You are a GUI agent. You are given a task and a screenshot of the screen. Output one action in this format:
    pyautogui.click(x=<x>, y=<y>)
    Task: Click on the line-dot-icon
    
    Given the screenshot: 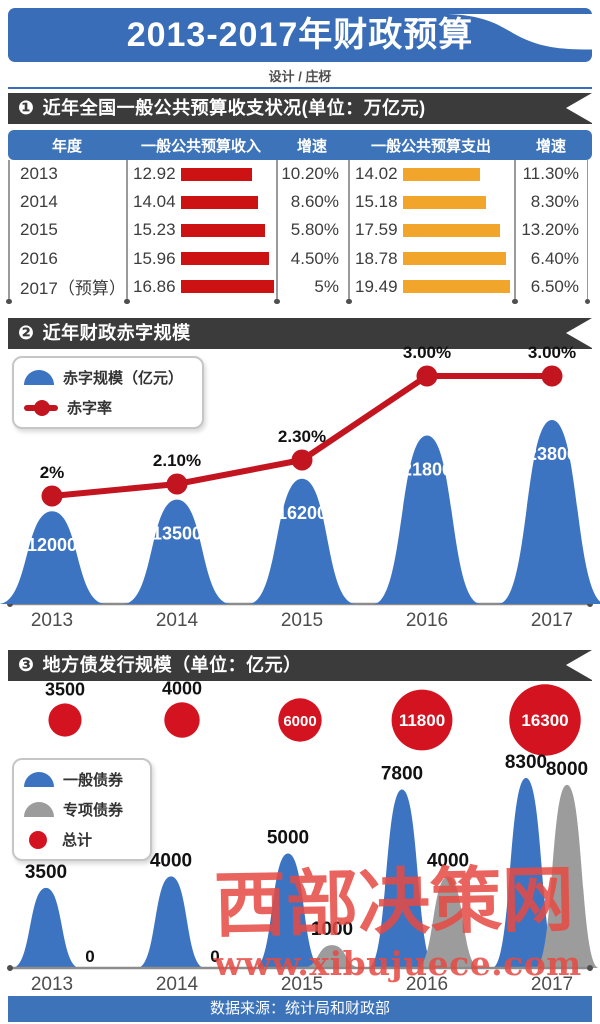 What is the action you would take?
    pyautogui.click(x=41, y=407)
    